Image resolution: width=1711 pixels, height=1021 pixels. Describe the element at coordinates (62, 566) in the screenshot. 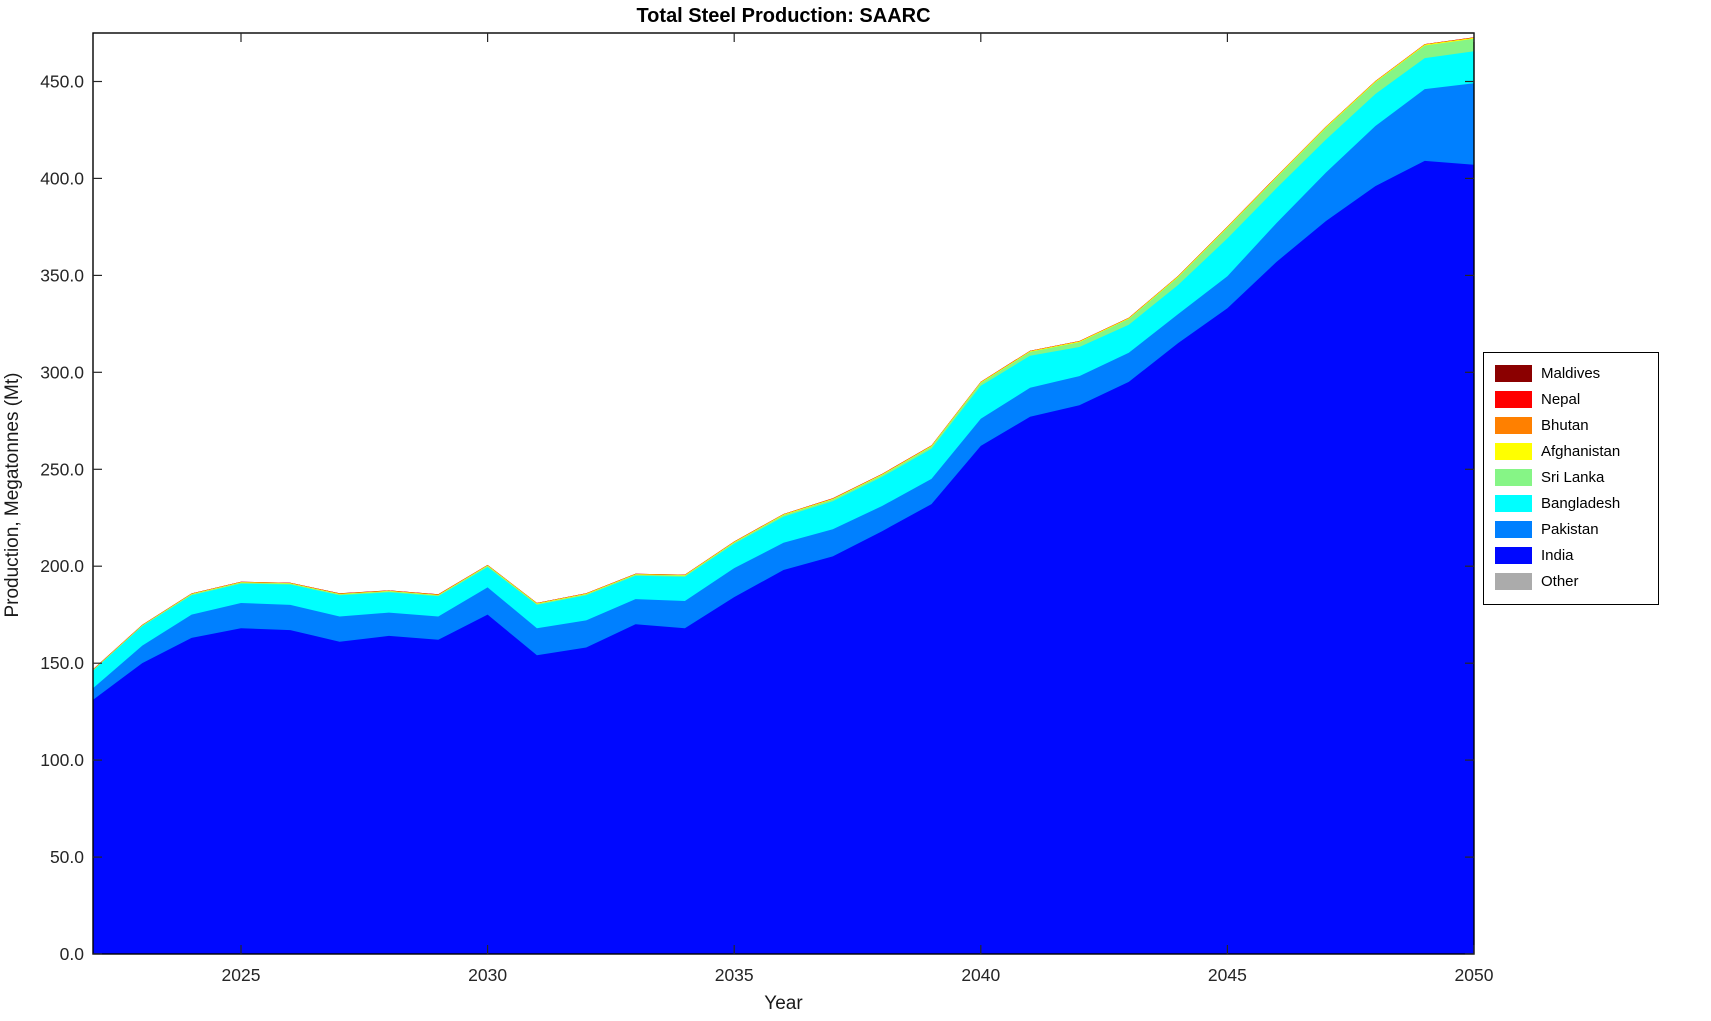

I see `y-tick-label: 200.0` at that location.